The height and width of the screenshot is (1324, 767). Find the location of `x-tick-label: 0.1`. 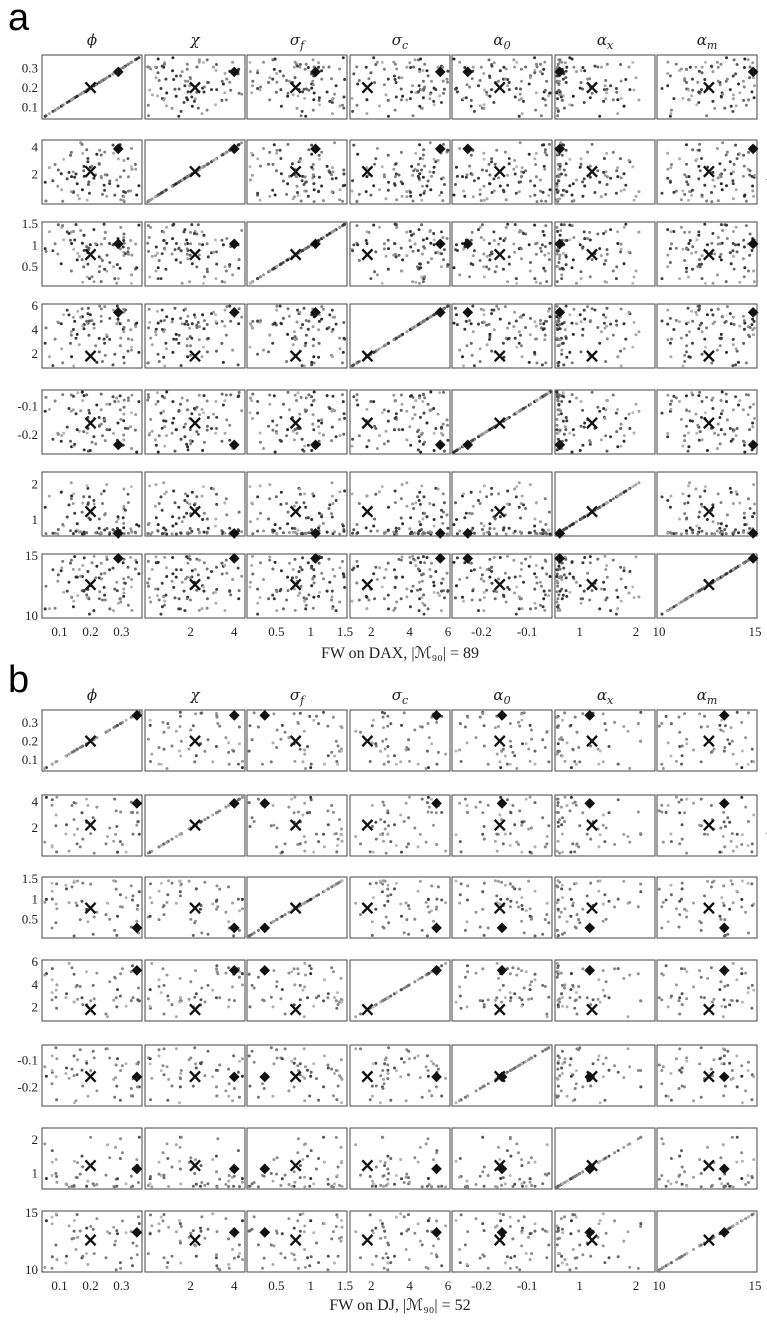

x-tick-label: 0.1 is located at coordinates (59, 631).